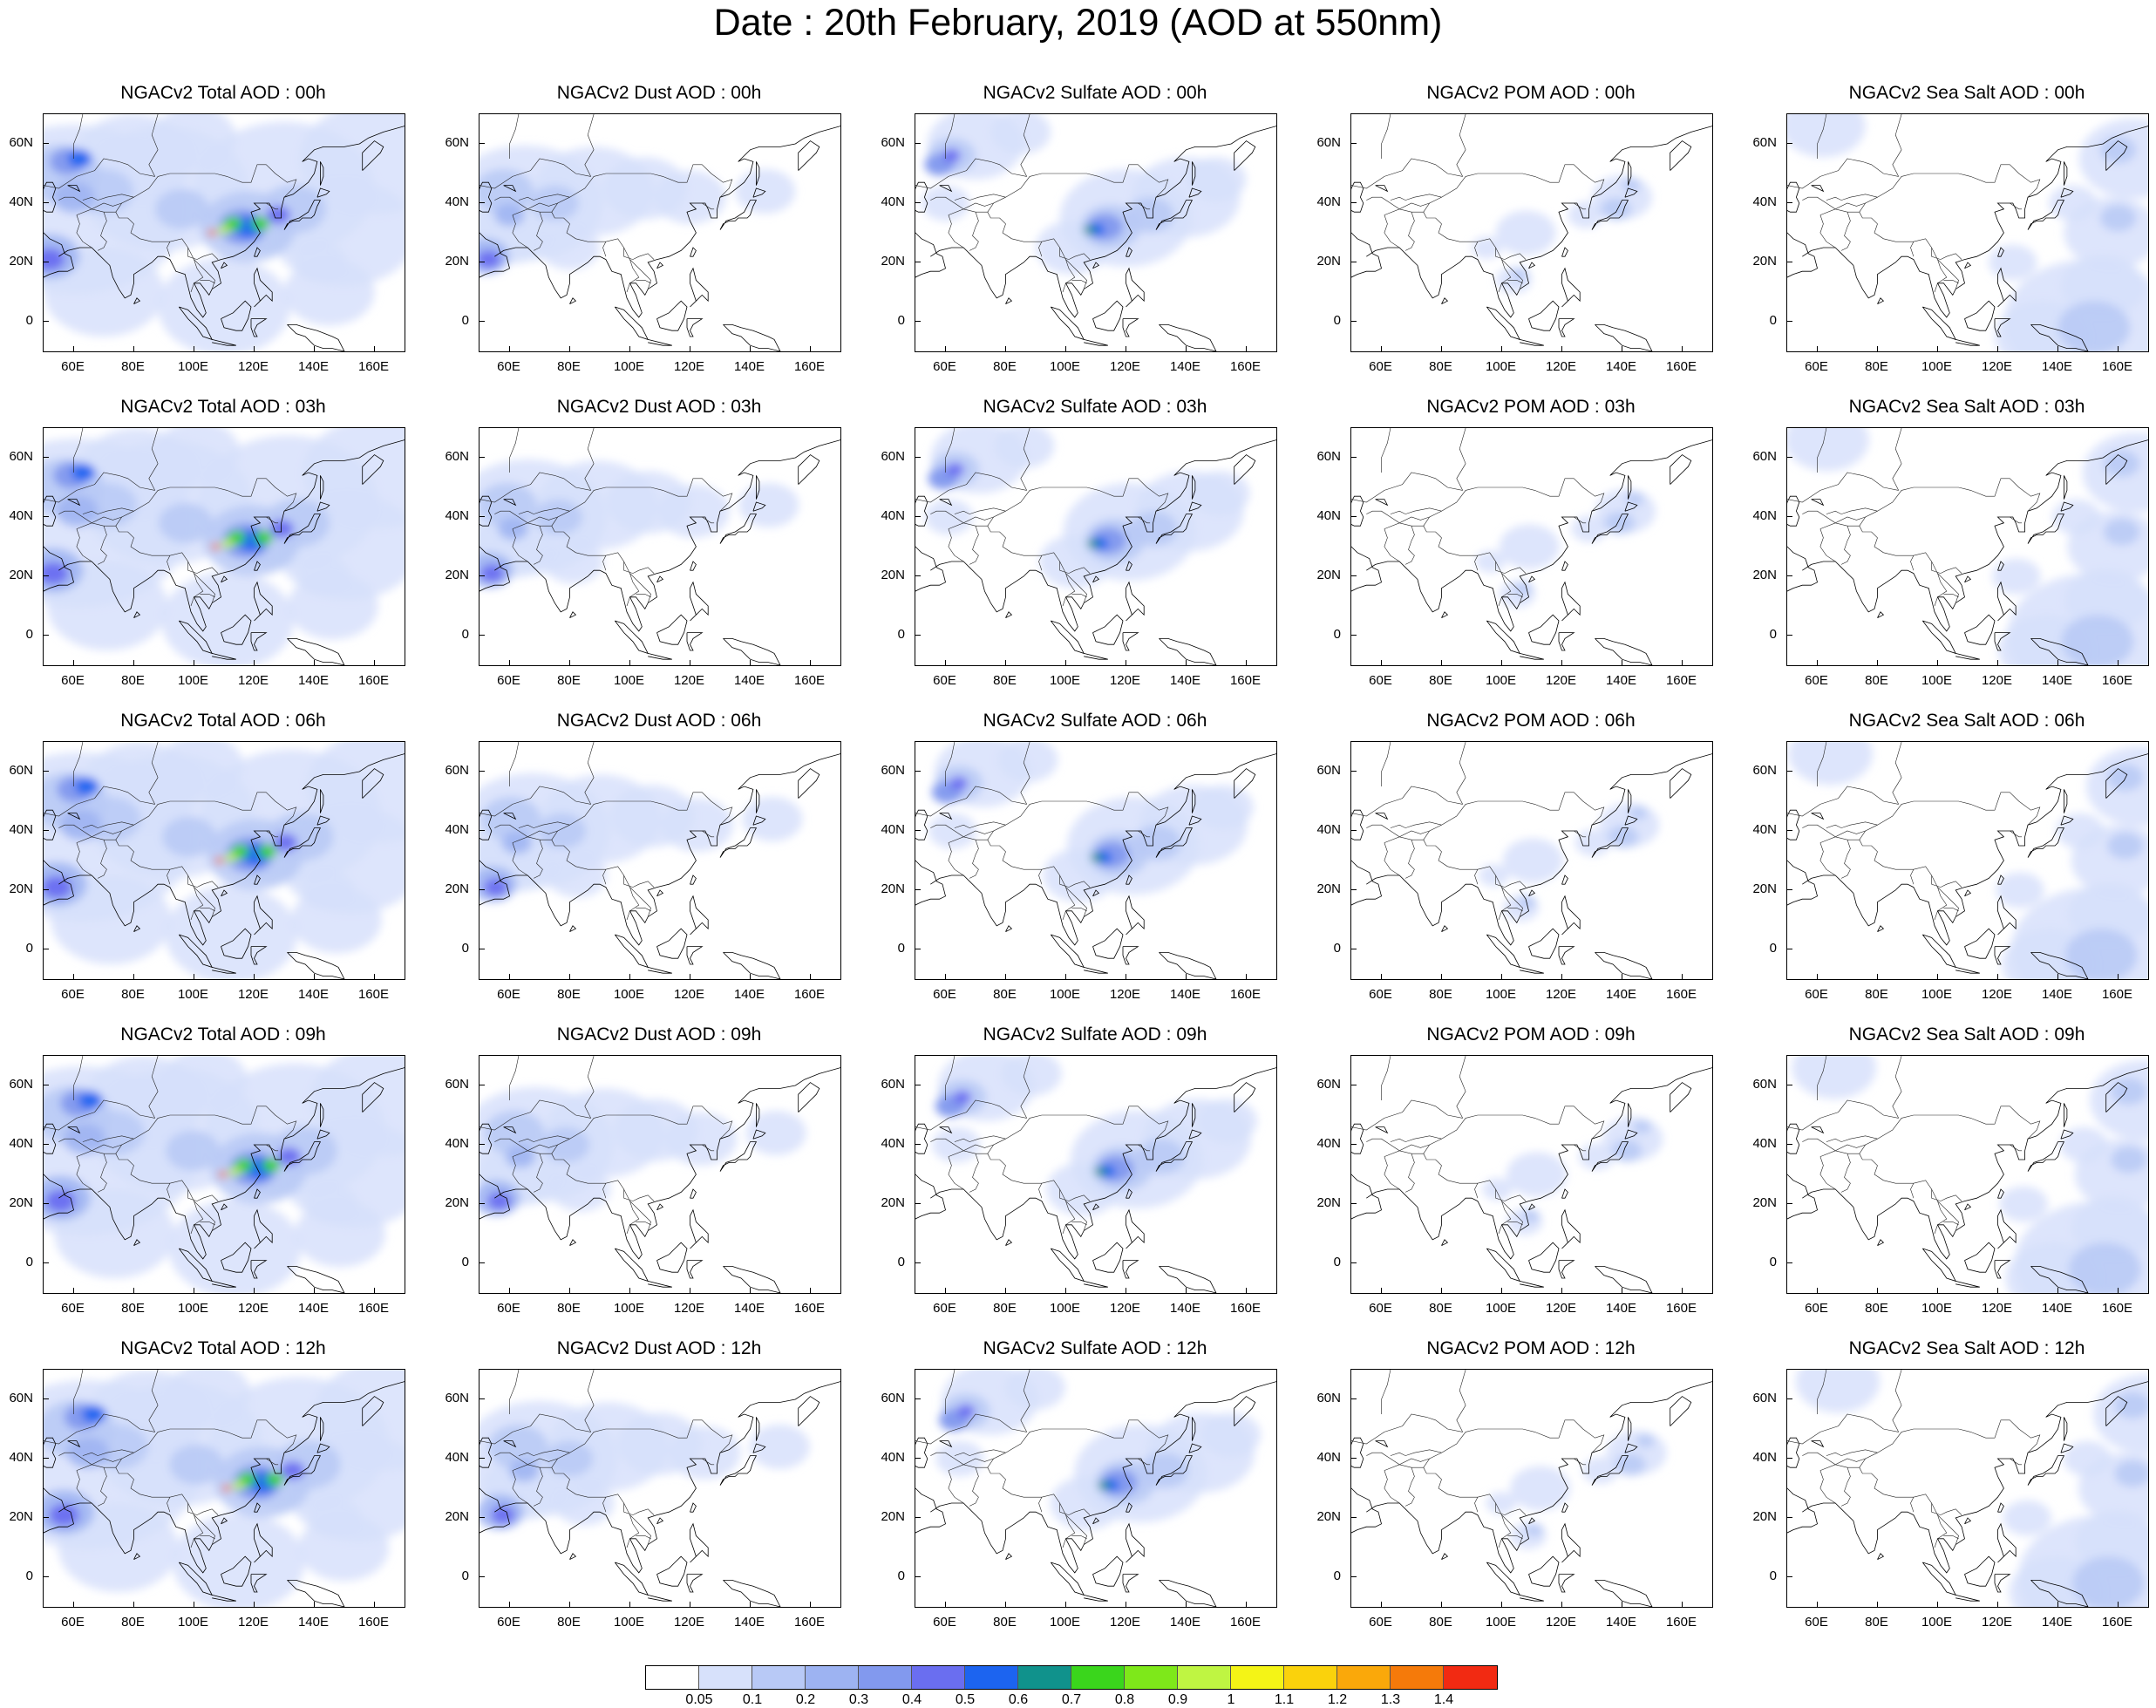 Image resolution: width=2156 pixels, height=1708 pixels. Describe the element at coordinates (1095, 93) in the screenshot. I see `panel-title: NGACv2 Sulfate AOD : 00h` at that location.